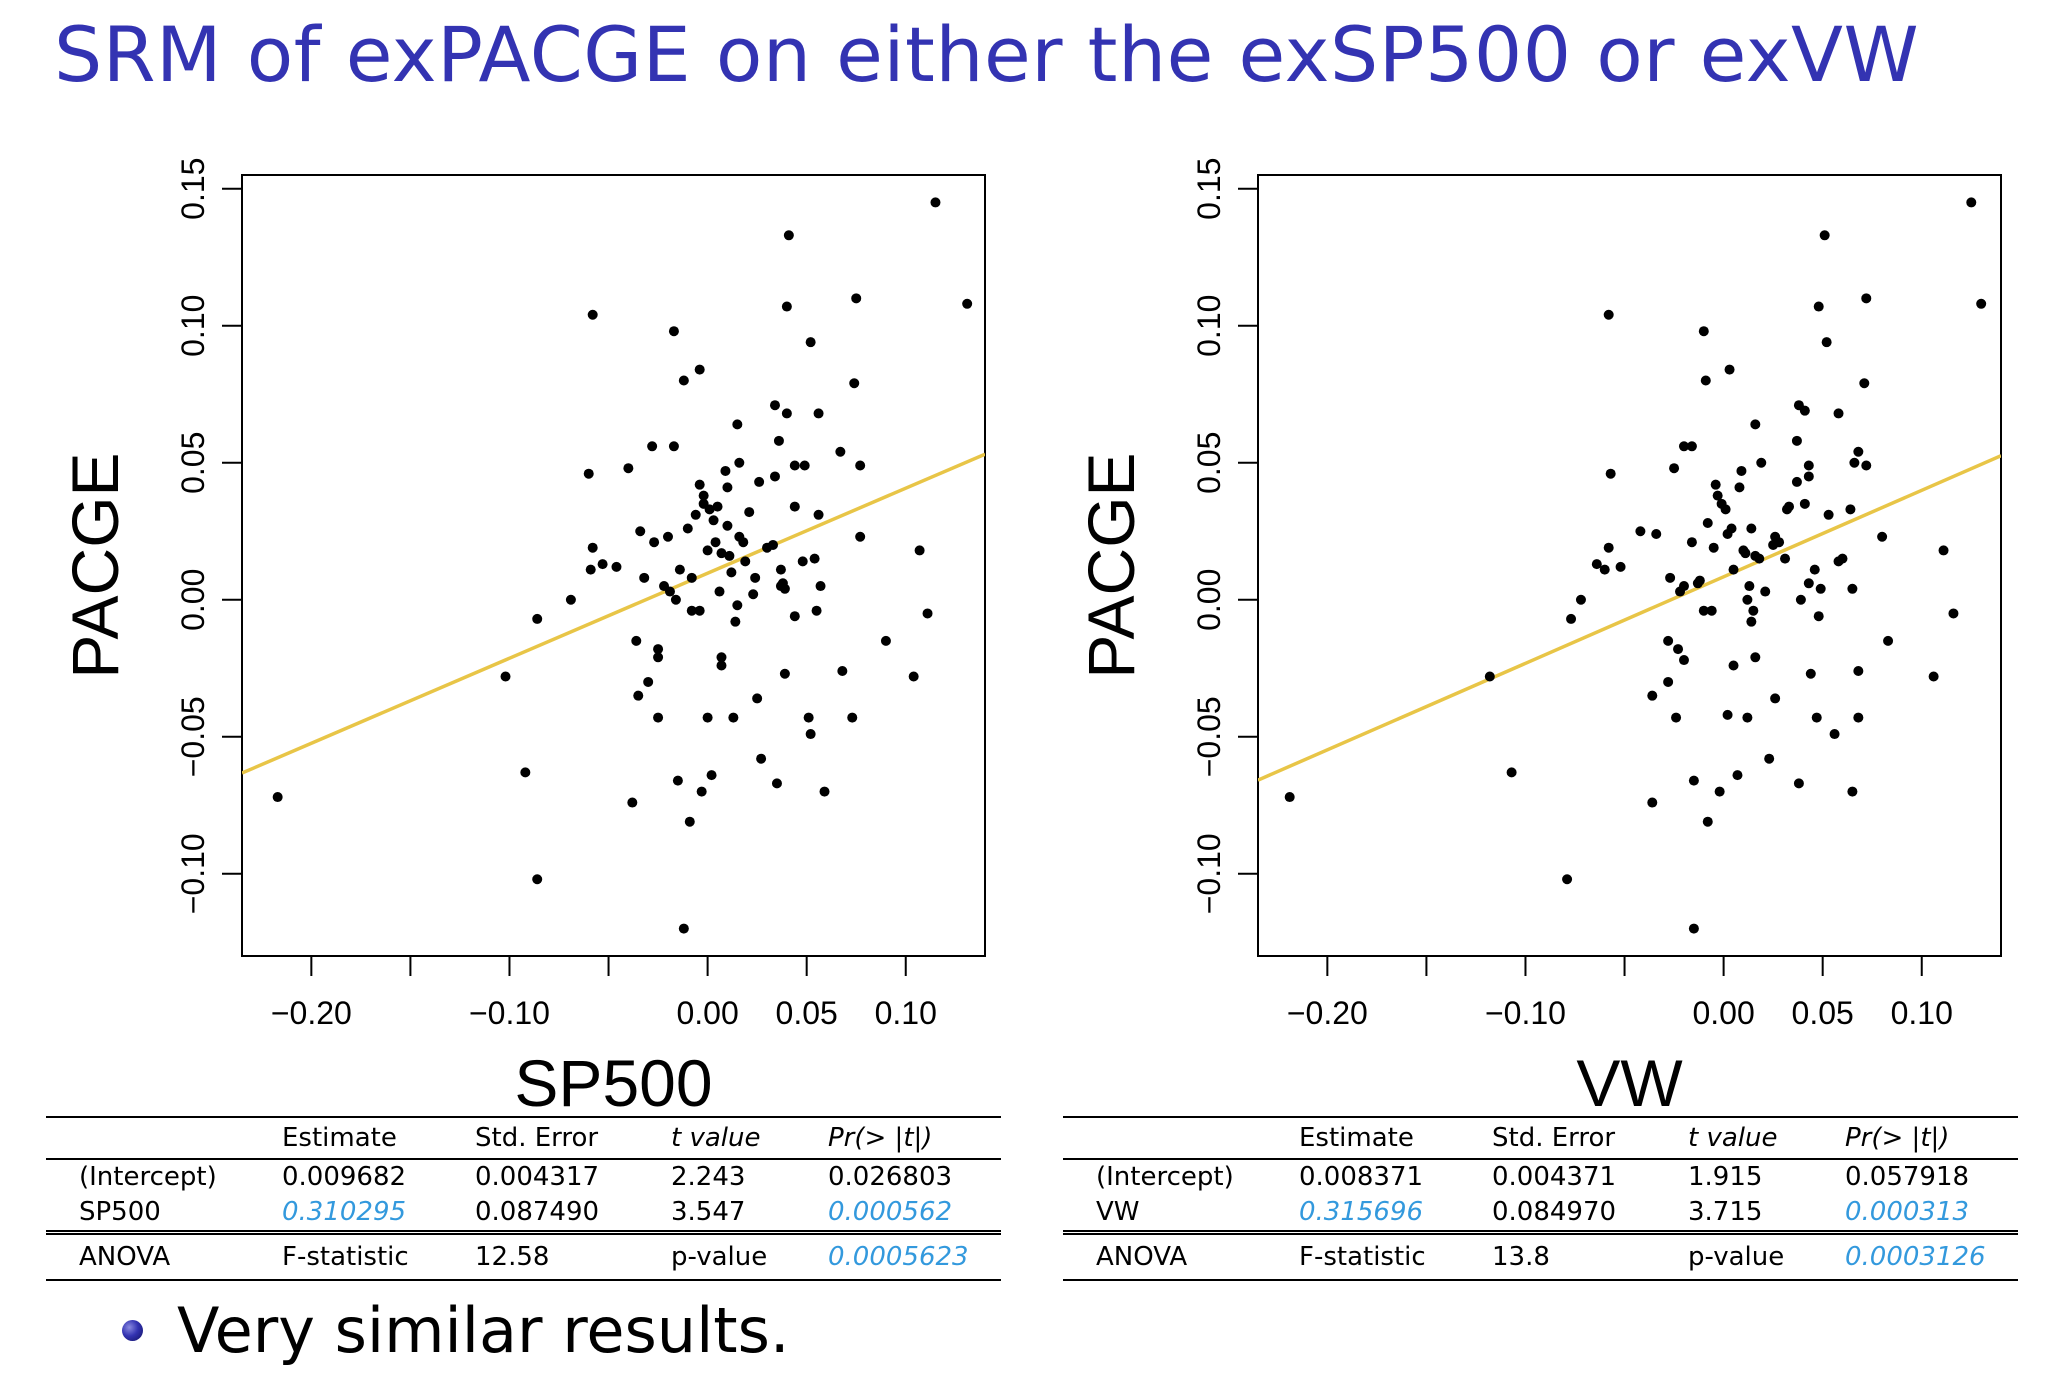 Image resolution: width=2062 pixels, height=1376 pixels. What do you see at coordinates (537, 1177) in the screenshot?
I see `cell-std-error: 0.004317` at bounding box center [537, 1177].